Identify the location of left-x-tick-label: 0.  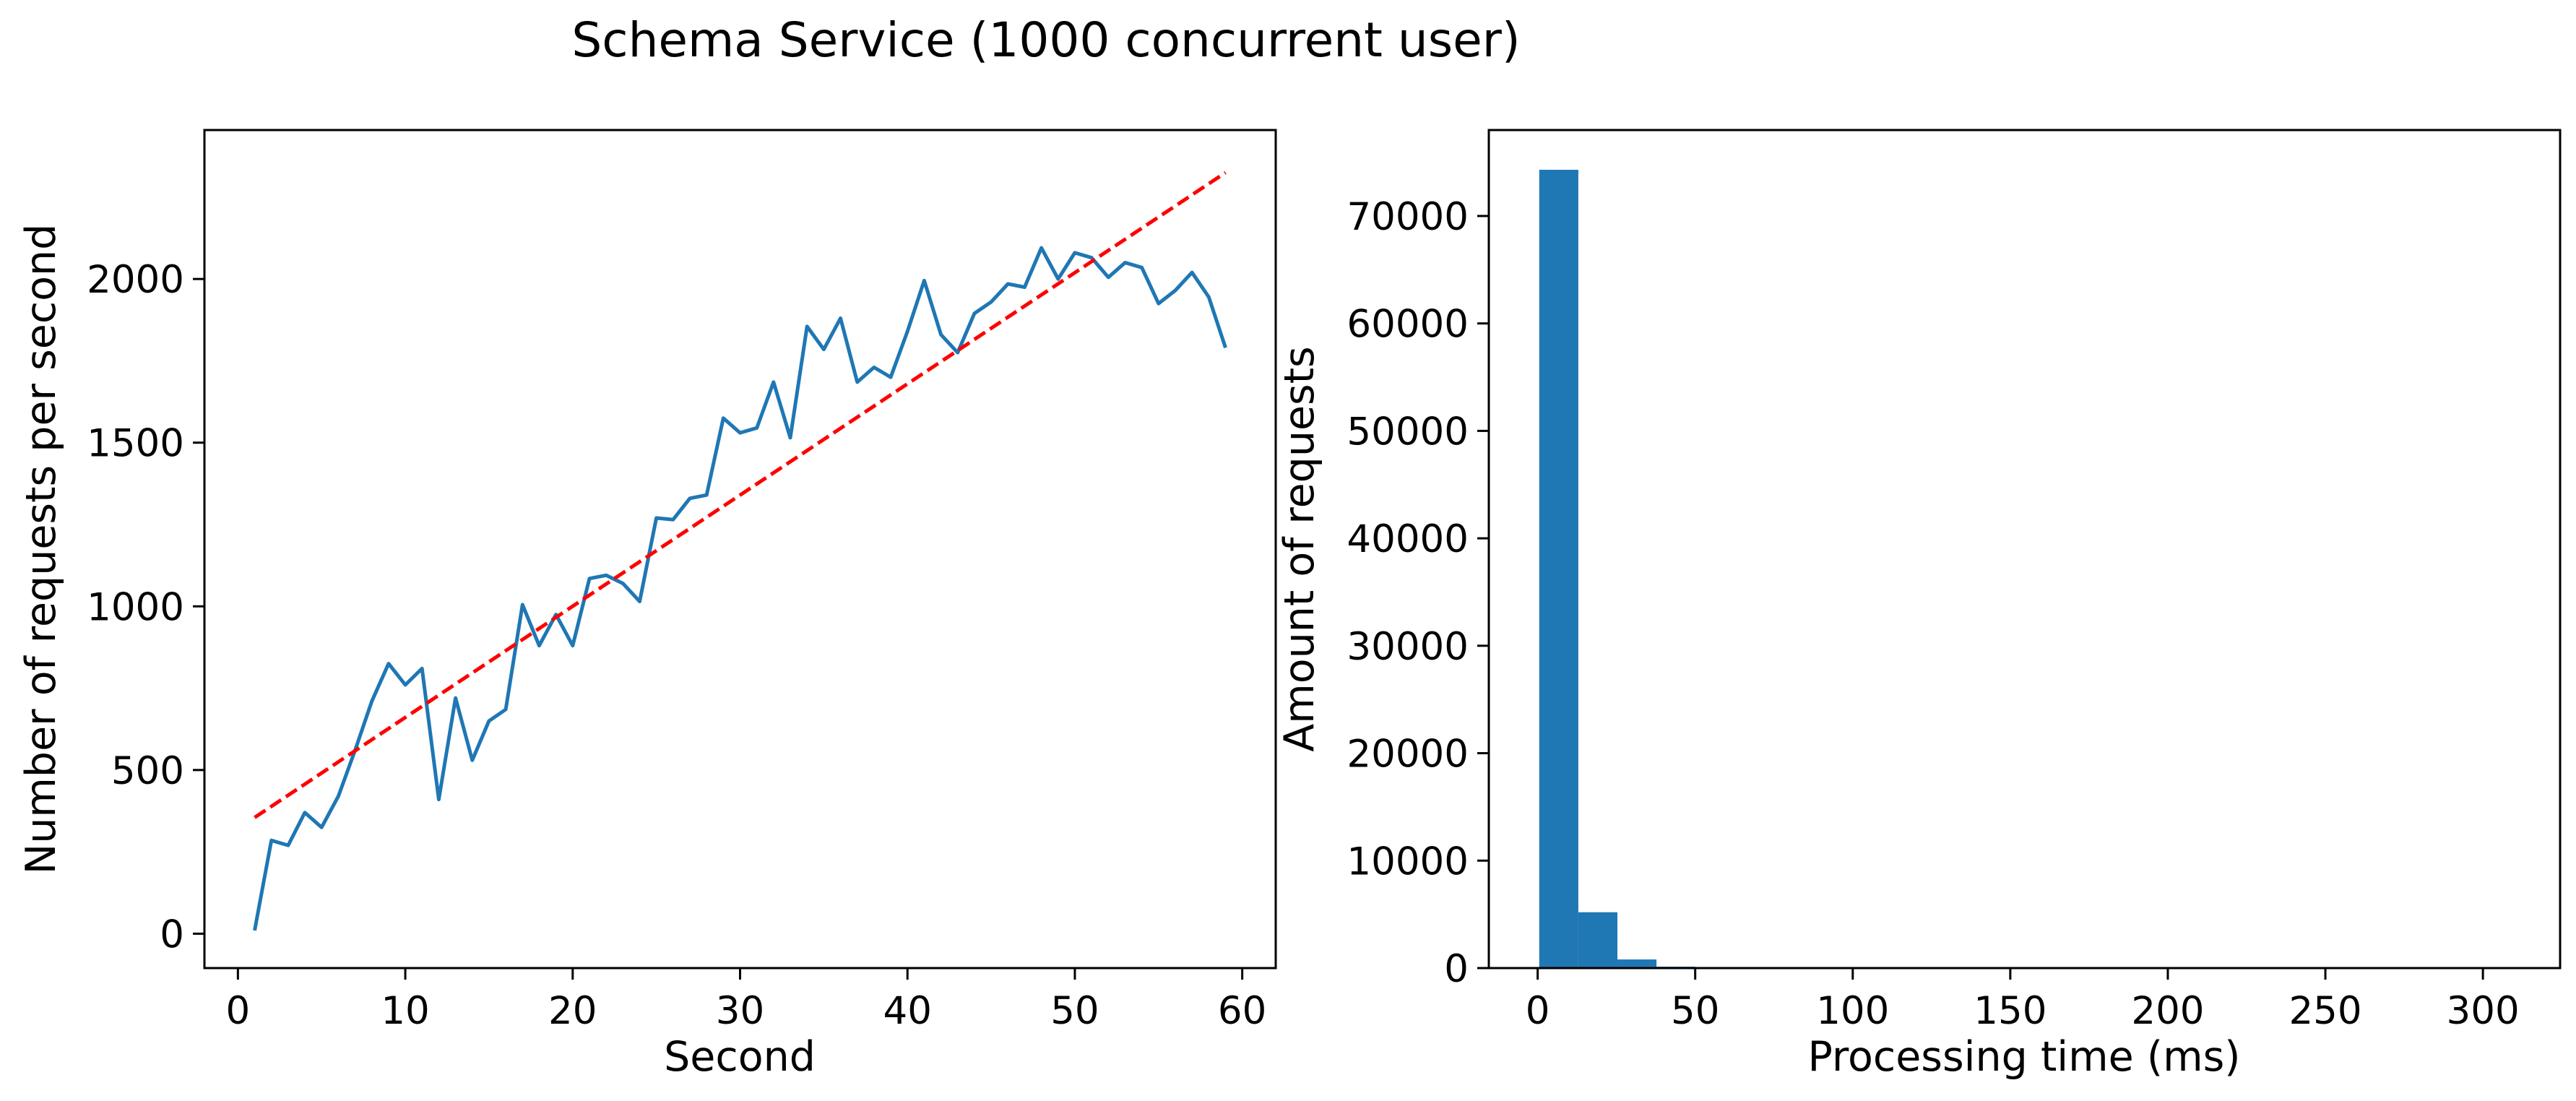
(237, 1011).